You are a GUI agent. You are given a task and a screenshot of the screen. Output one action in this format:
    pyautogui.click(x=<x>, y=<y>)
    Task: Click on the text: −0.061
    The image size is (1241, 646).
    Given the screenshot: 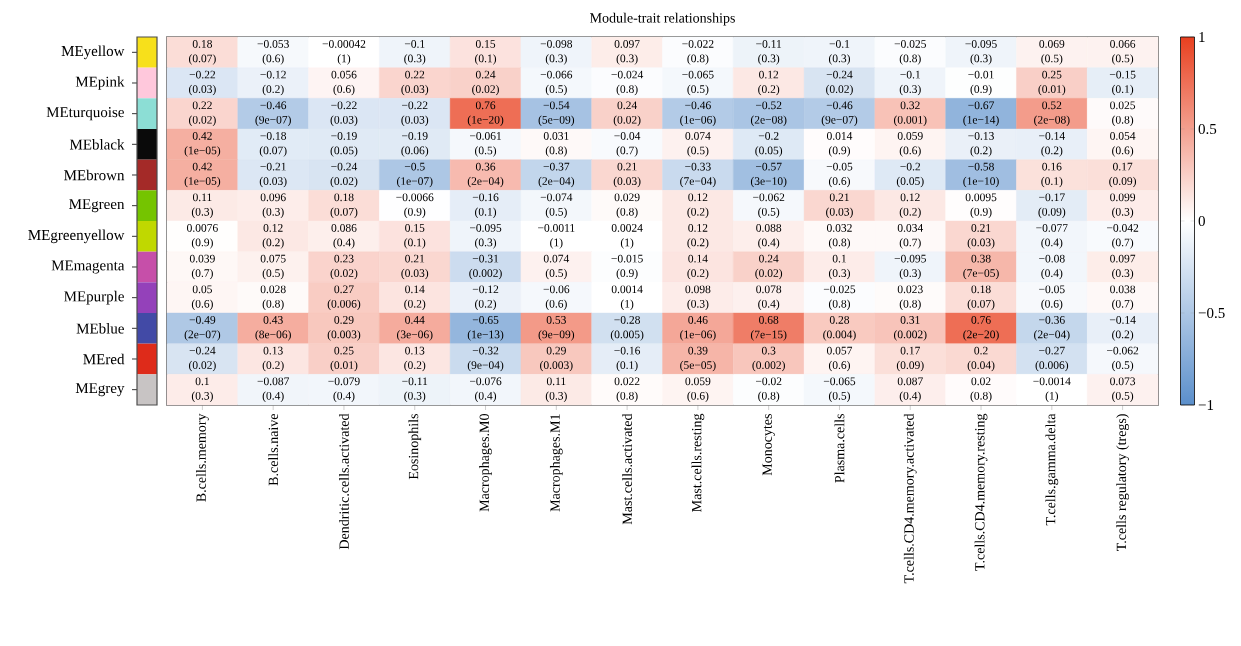 What is the action you would take?
    pyautogui.click(x=485, y=136)
    